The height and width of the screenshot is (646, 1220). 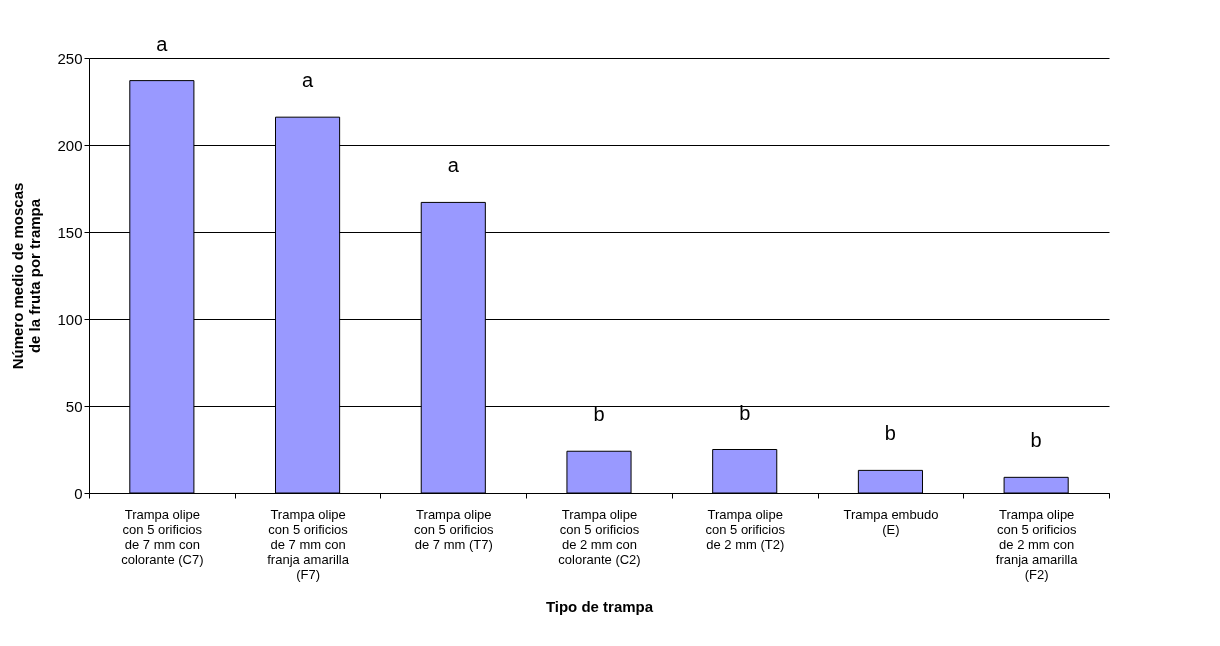 What do you see at coordinates (1037, 544) in the screenshot?
I see `x-tick-label: Trampa olipe con 5 orificios de 2 mm con franja amarilla (F2)` at bounding box center [1037, 544].